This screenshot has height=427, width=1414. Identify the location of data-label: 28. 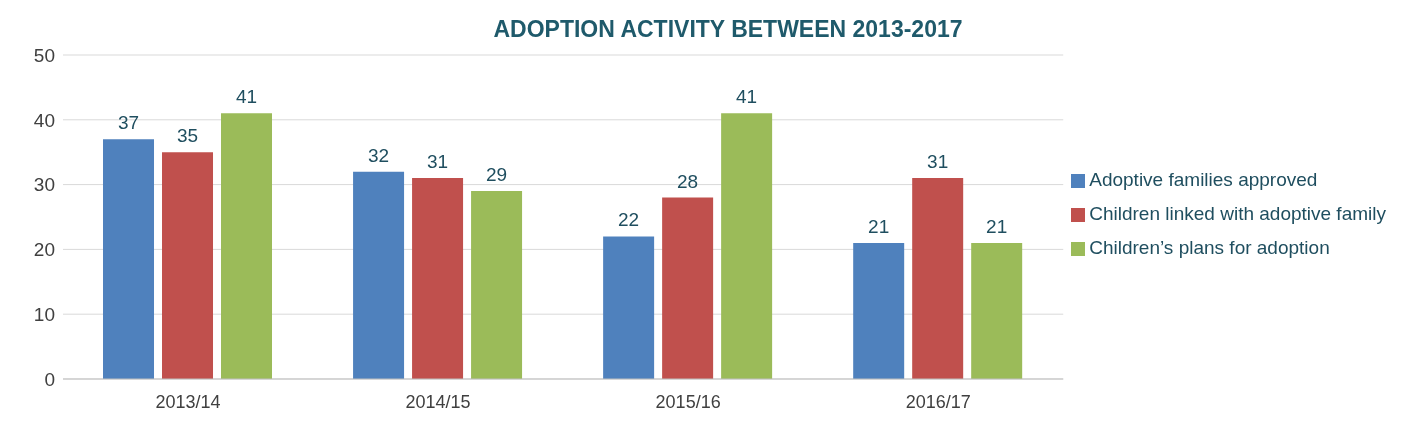
(688, 181).